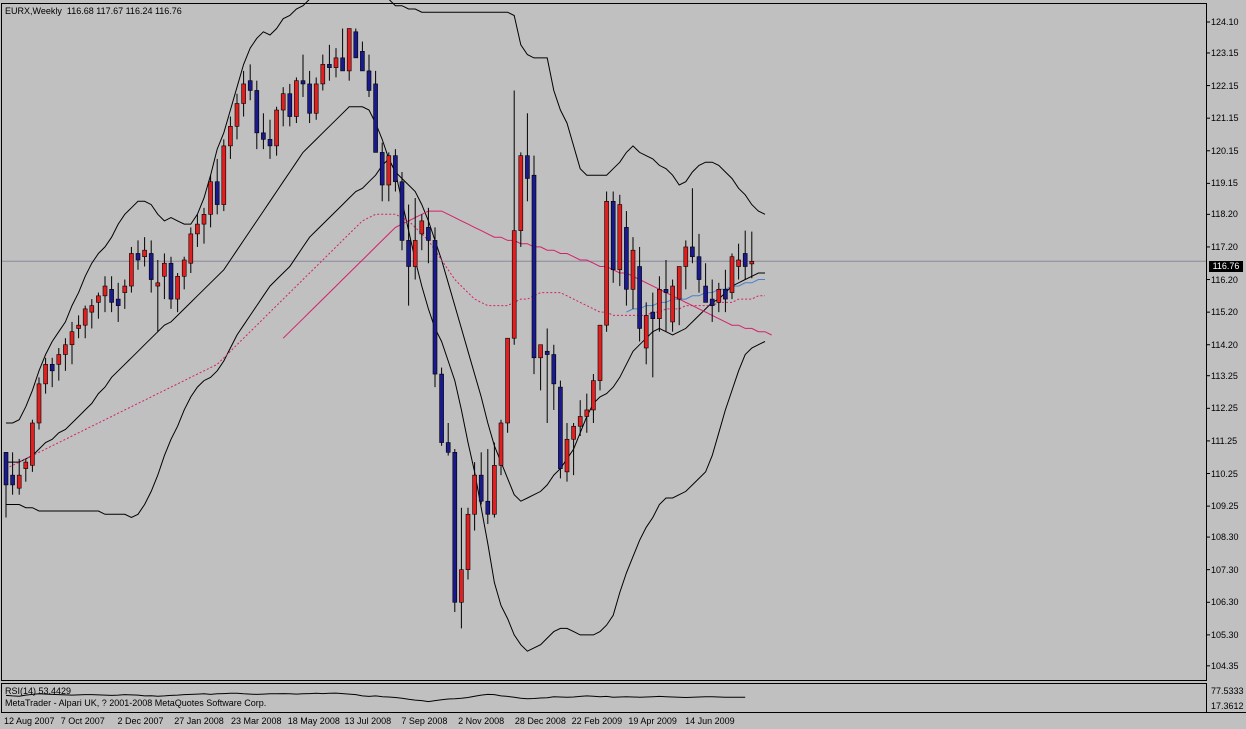 This screenshot has width=1246, height=729. I want to click on price-tick-label: 108.30, so click(1225, 537).